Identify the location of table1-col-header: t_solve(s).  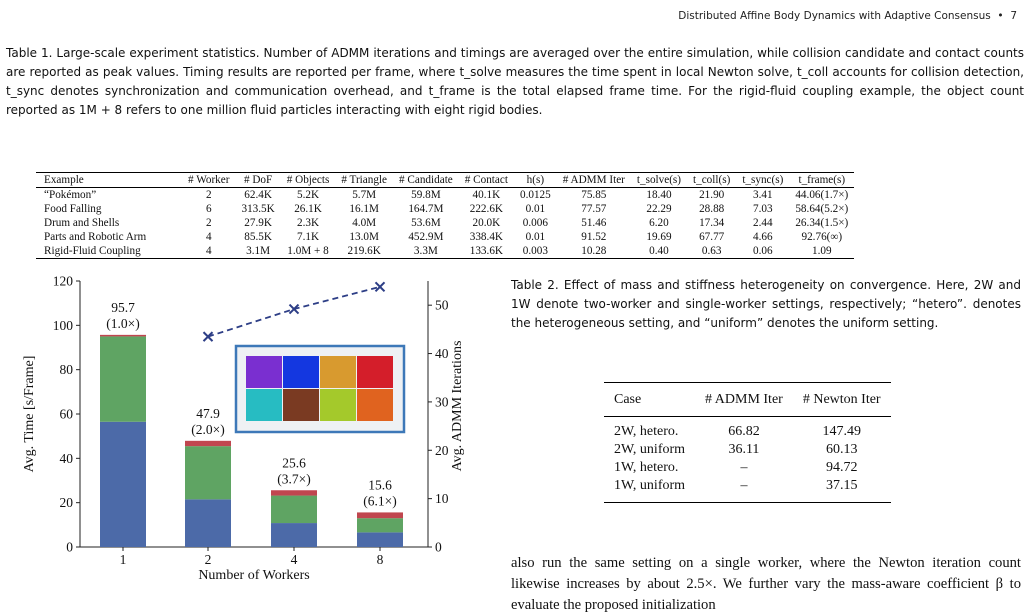
(659, 180).